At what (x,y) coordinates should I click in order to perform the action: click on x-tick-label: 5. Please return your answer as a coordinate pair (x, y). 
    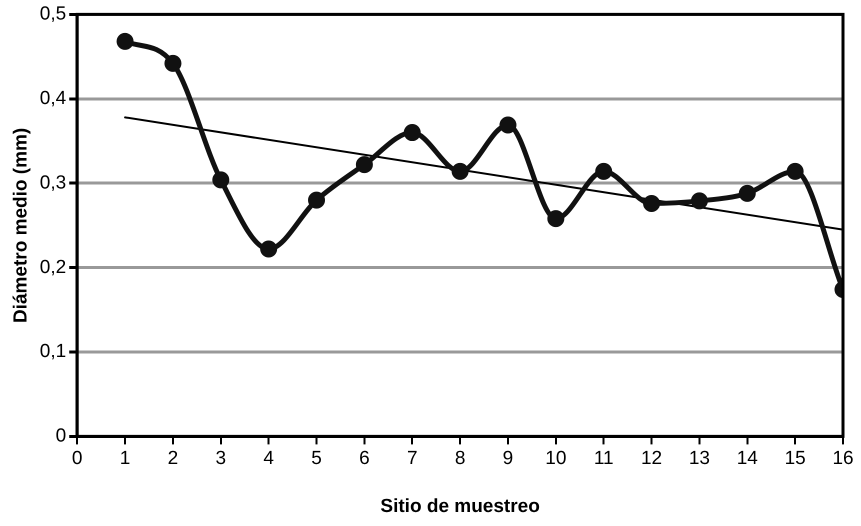
    Looking at the image, I should click on (316, 459).